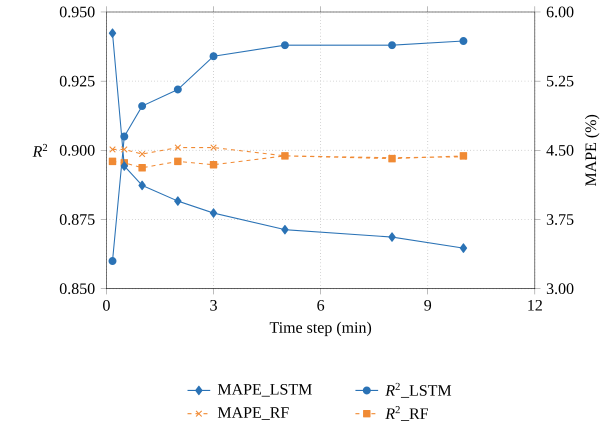 Image resolution: width=608 pixels, height=438 pixels. I want to click on legend-label: R$^{2}$_LSTM, so click(418, 390).